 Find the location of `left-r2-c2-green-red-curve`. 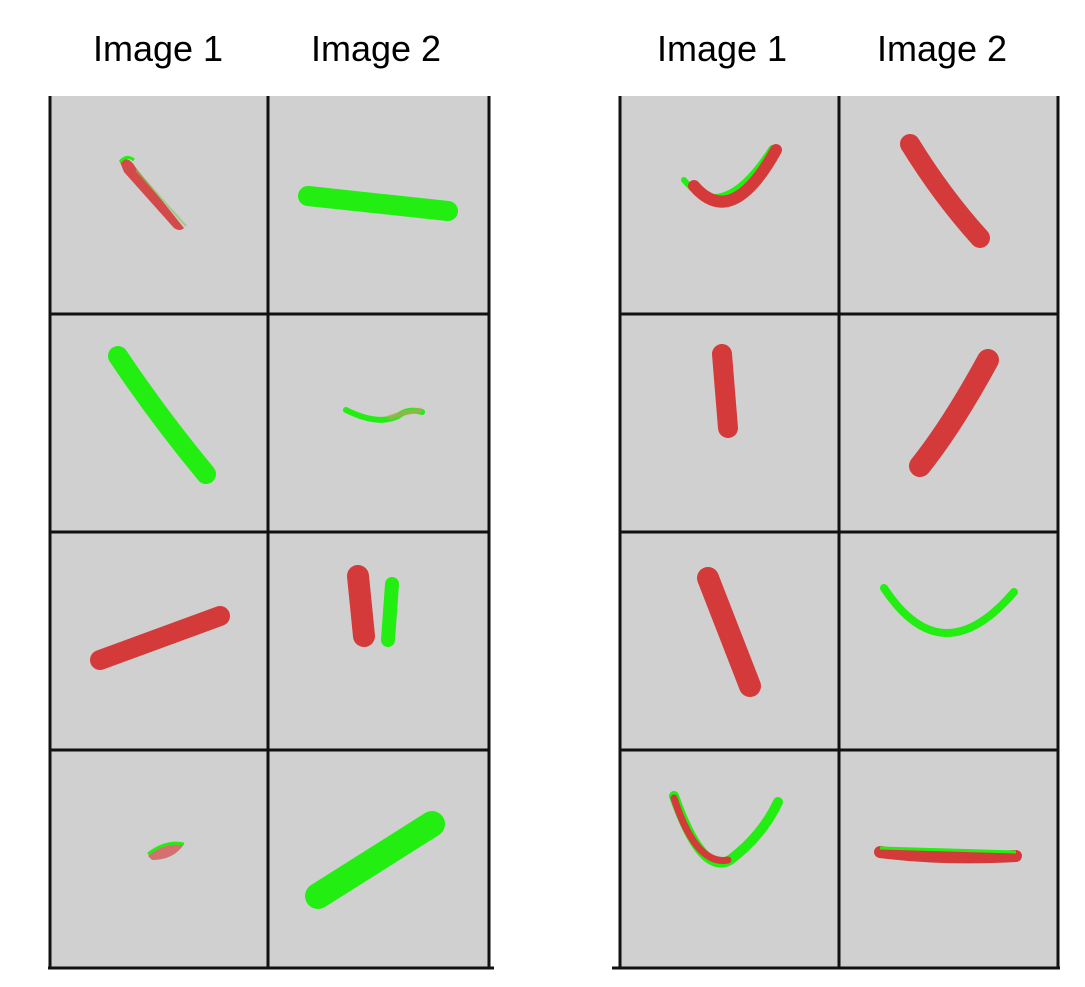

left-r2-c2-green-red-curve is located at coordinates (384, 415).